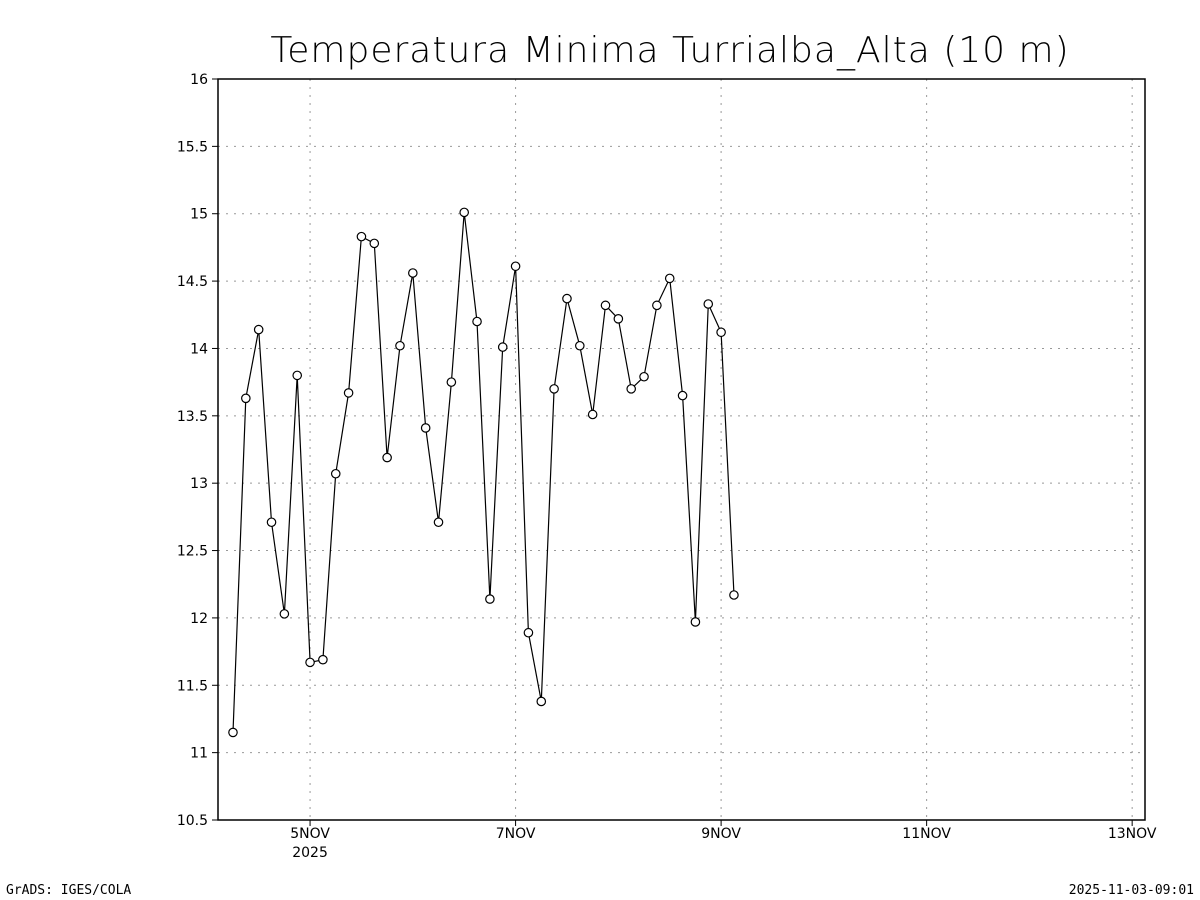  I want to click on x-tick-label: 5NOV, so click(310, 834).